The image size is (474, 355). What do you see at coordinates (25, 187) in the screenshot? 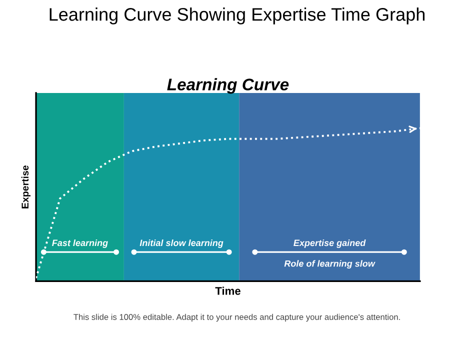
I see `y-axis-title: Expertise` at bounding box center [25, 187].